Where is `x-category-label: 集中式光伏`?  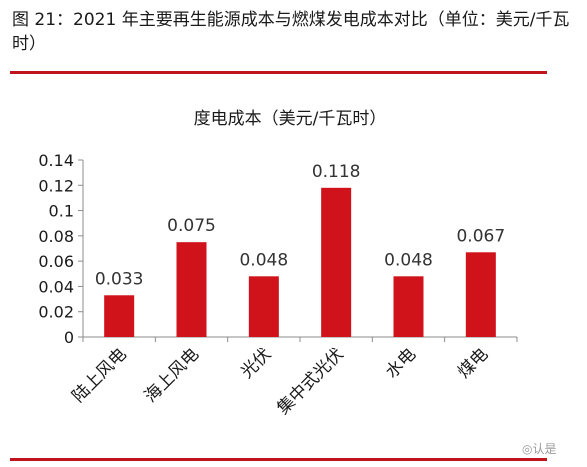
x-category-label: 集中式光伏 is located at coordinates (310, 381).